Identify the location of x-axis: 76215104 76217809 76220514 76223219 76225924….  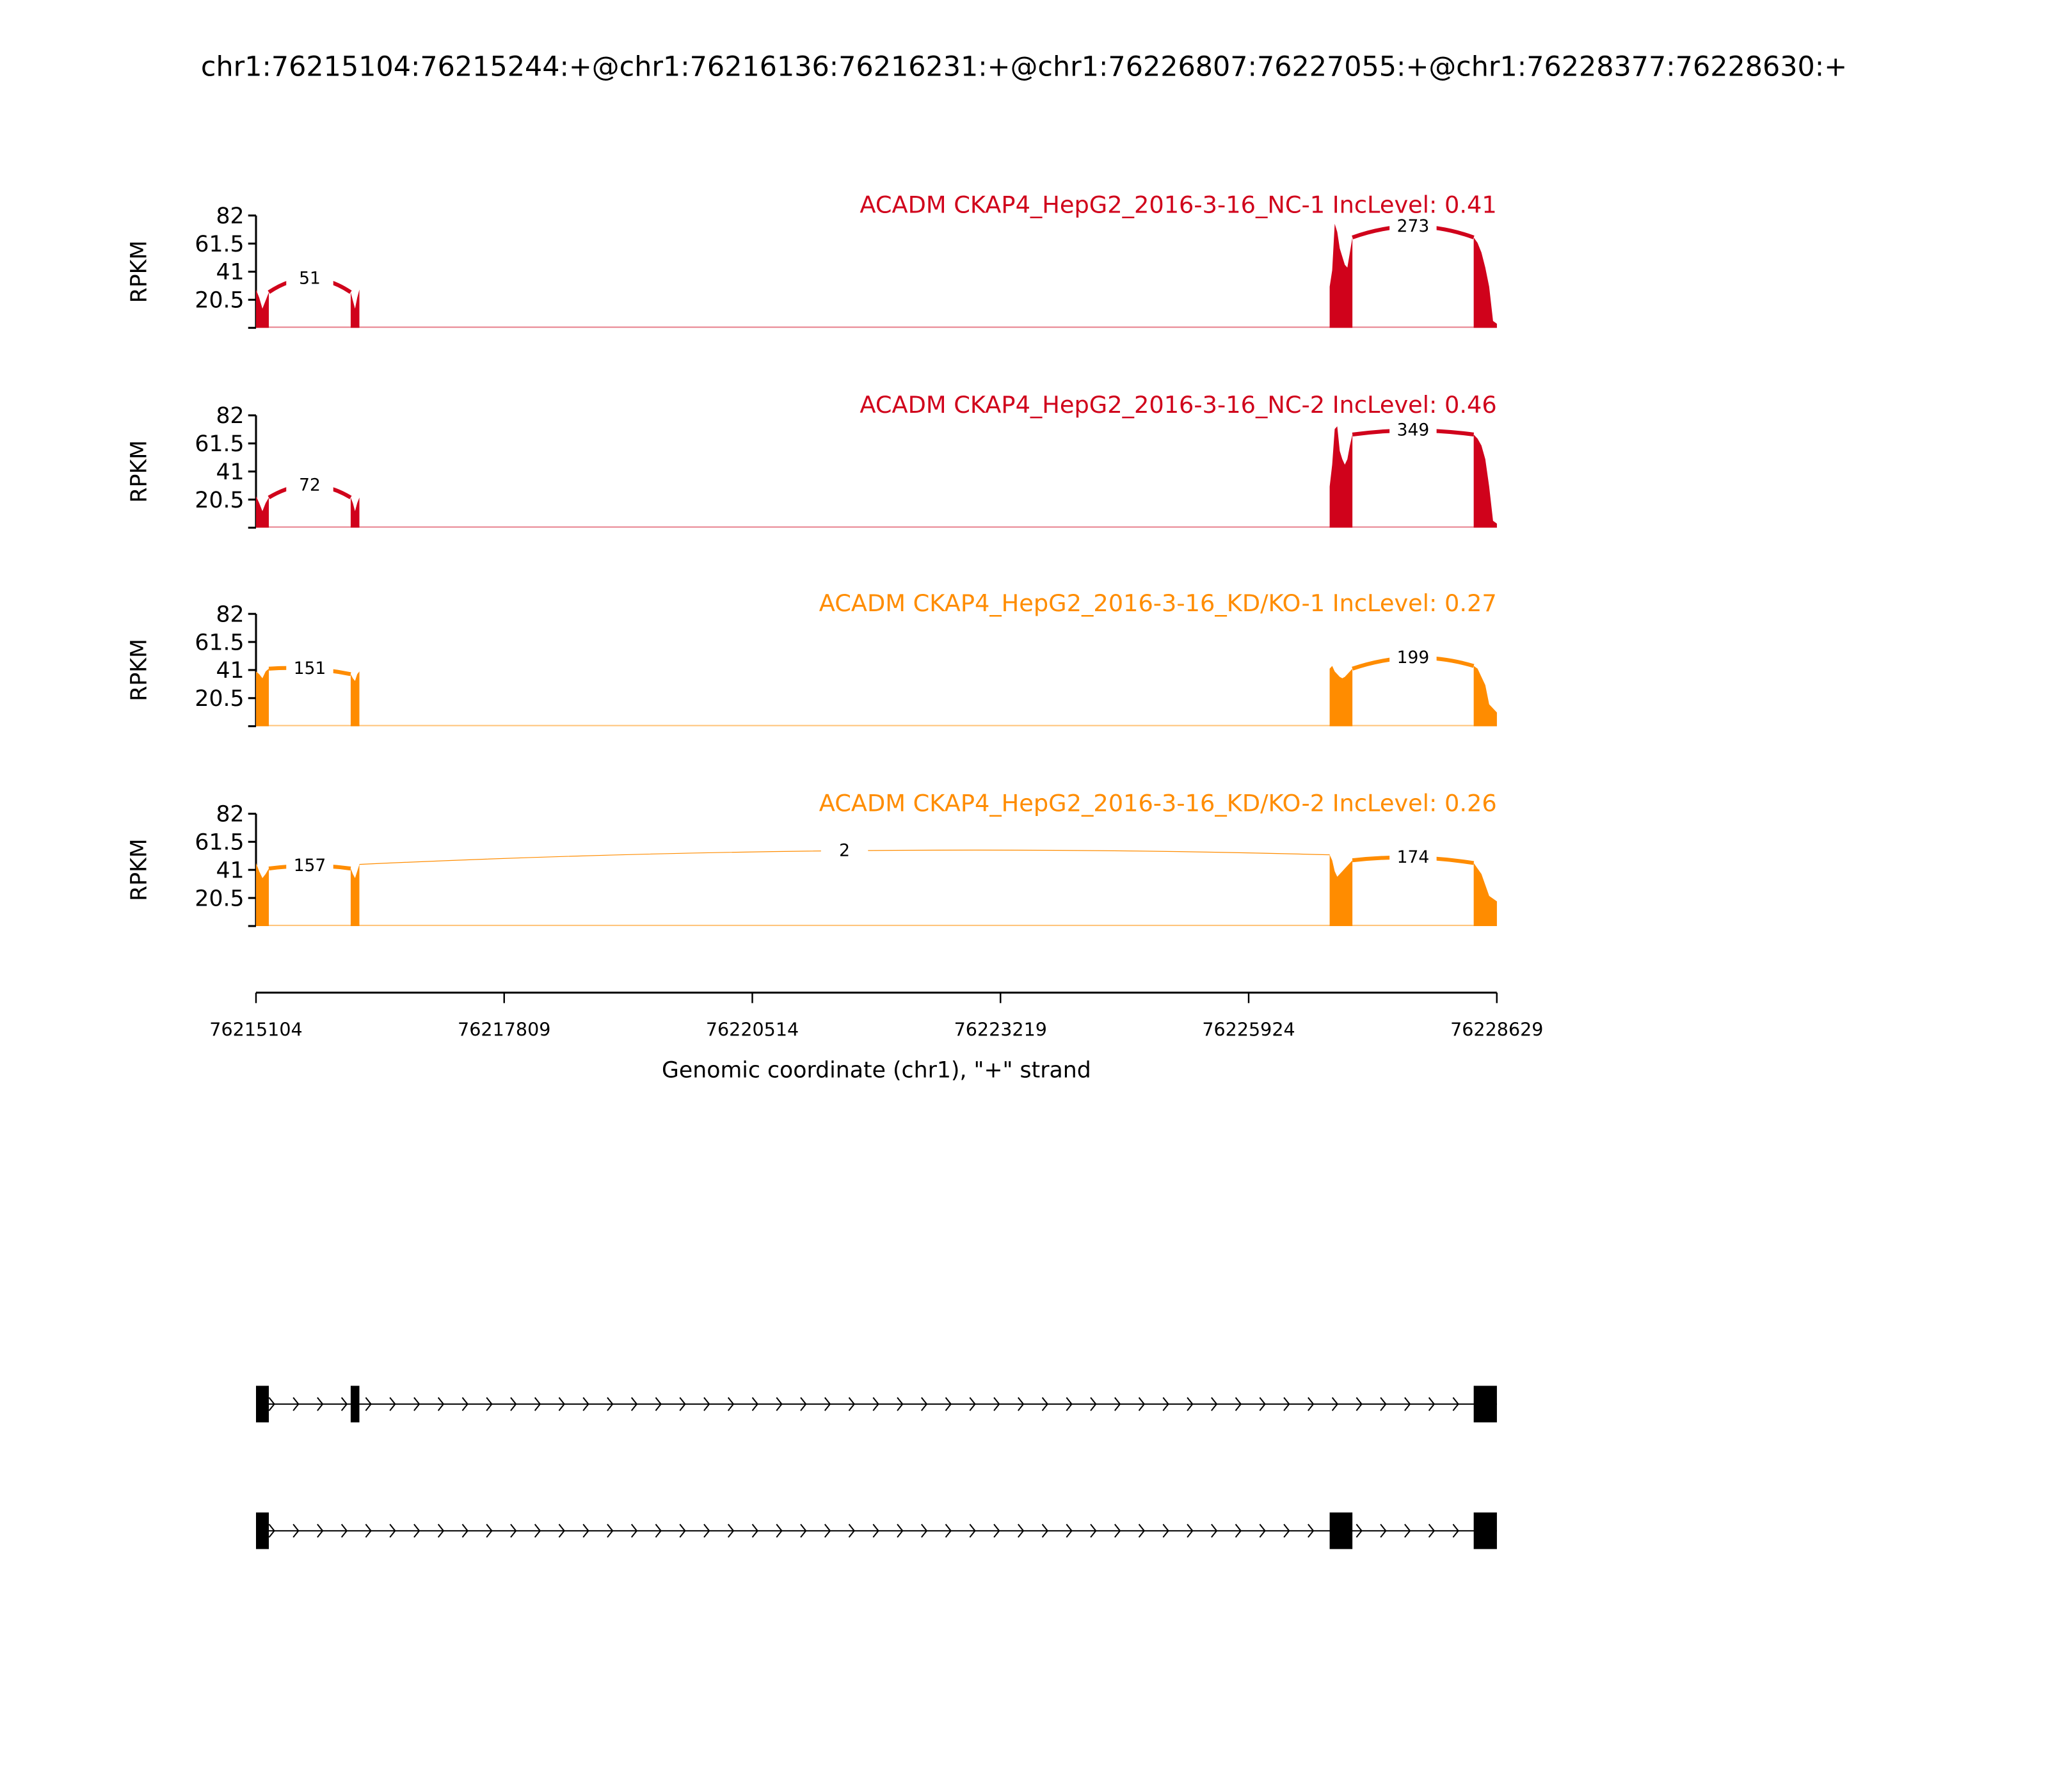
(876, 1015).